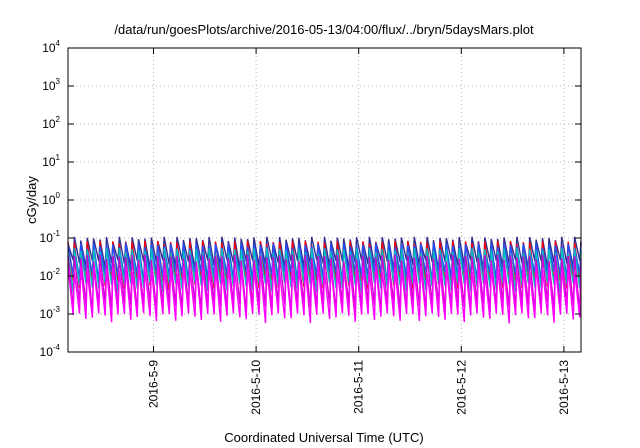 This screenshot has width=640, height=448. I want to click on x-tick-label: 2016-5-10, so click(256, 387).